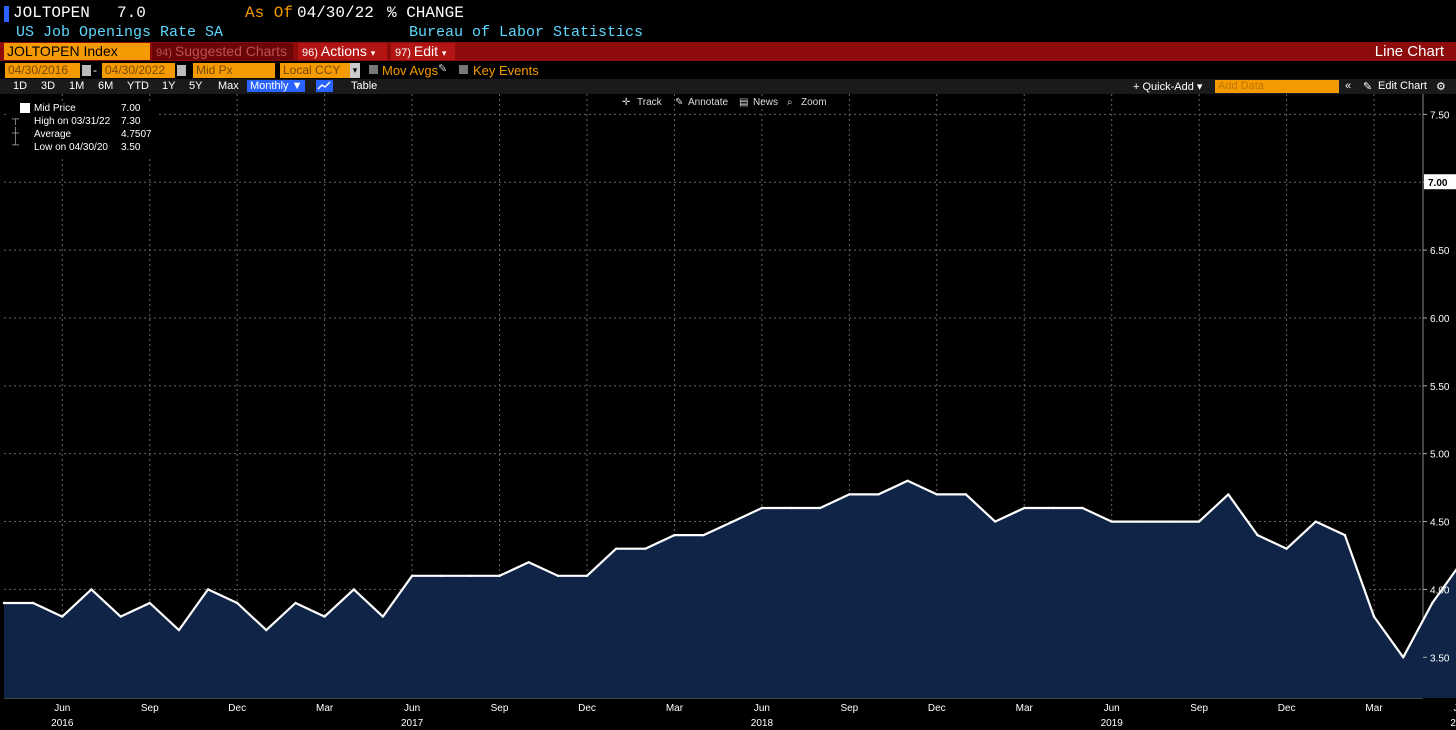 The width and height of the screenshot is (1456, 730). What do you see at coordinates (230, 51) in the screenshot?
I see `suggested-label: Suggested Charts` at bounding box center [230, 51].